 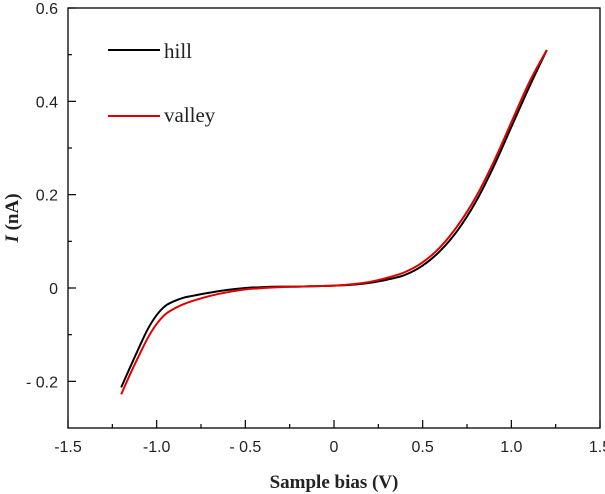 What do you see at coordinates (511, 447) in the screenshot?
I see `x-tick-label: 1.0` at bounding box center [511, 447].